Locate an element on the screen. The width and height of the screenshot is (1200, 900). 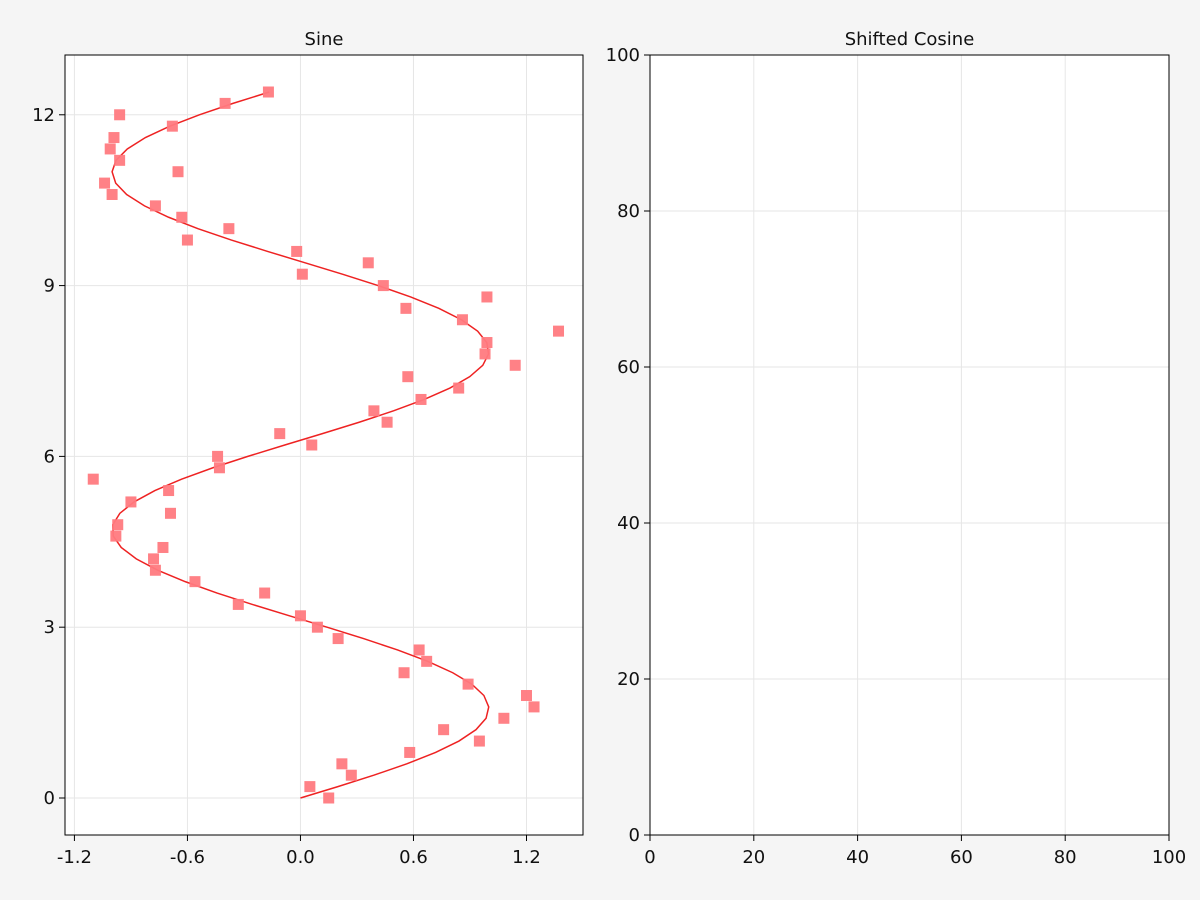
x-tick-label: 100 is located at coordinates (1169, 857).